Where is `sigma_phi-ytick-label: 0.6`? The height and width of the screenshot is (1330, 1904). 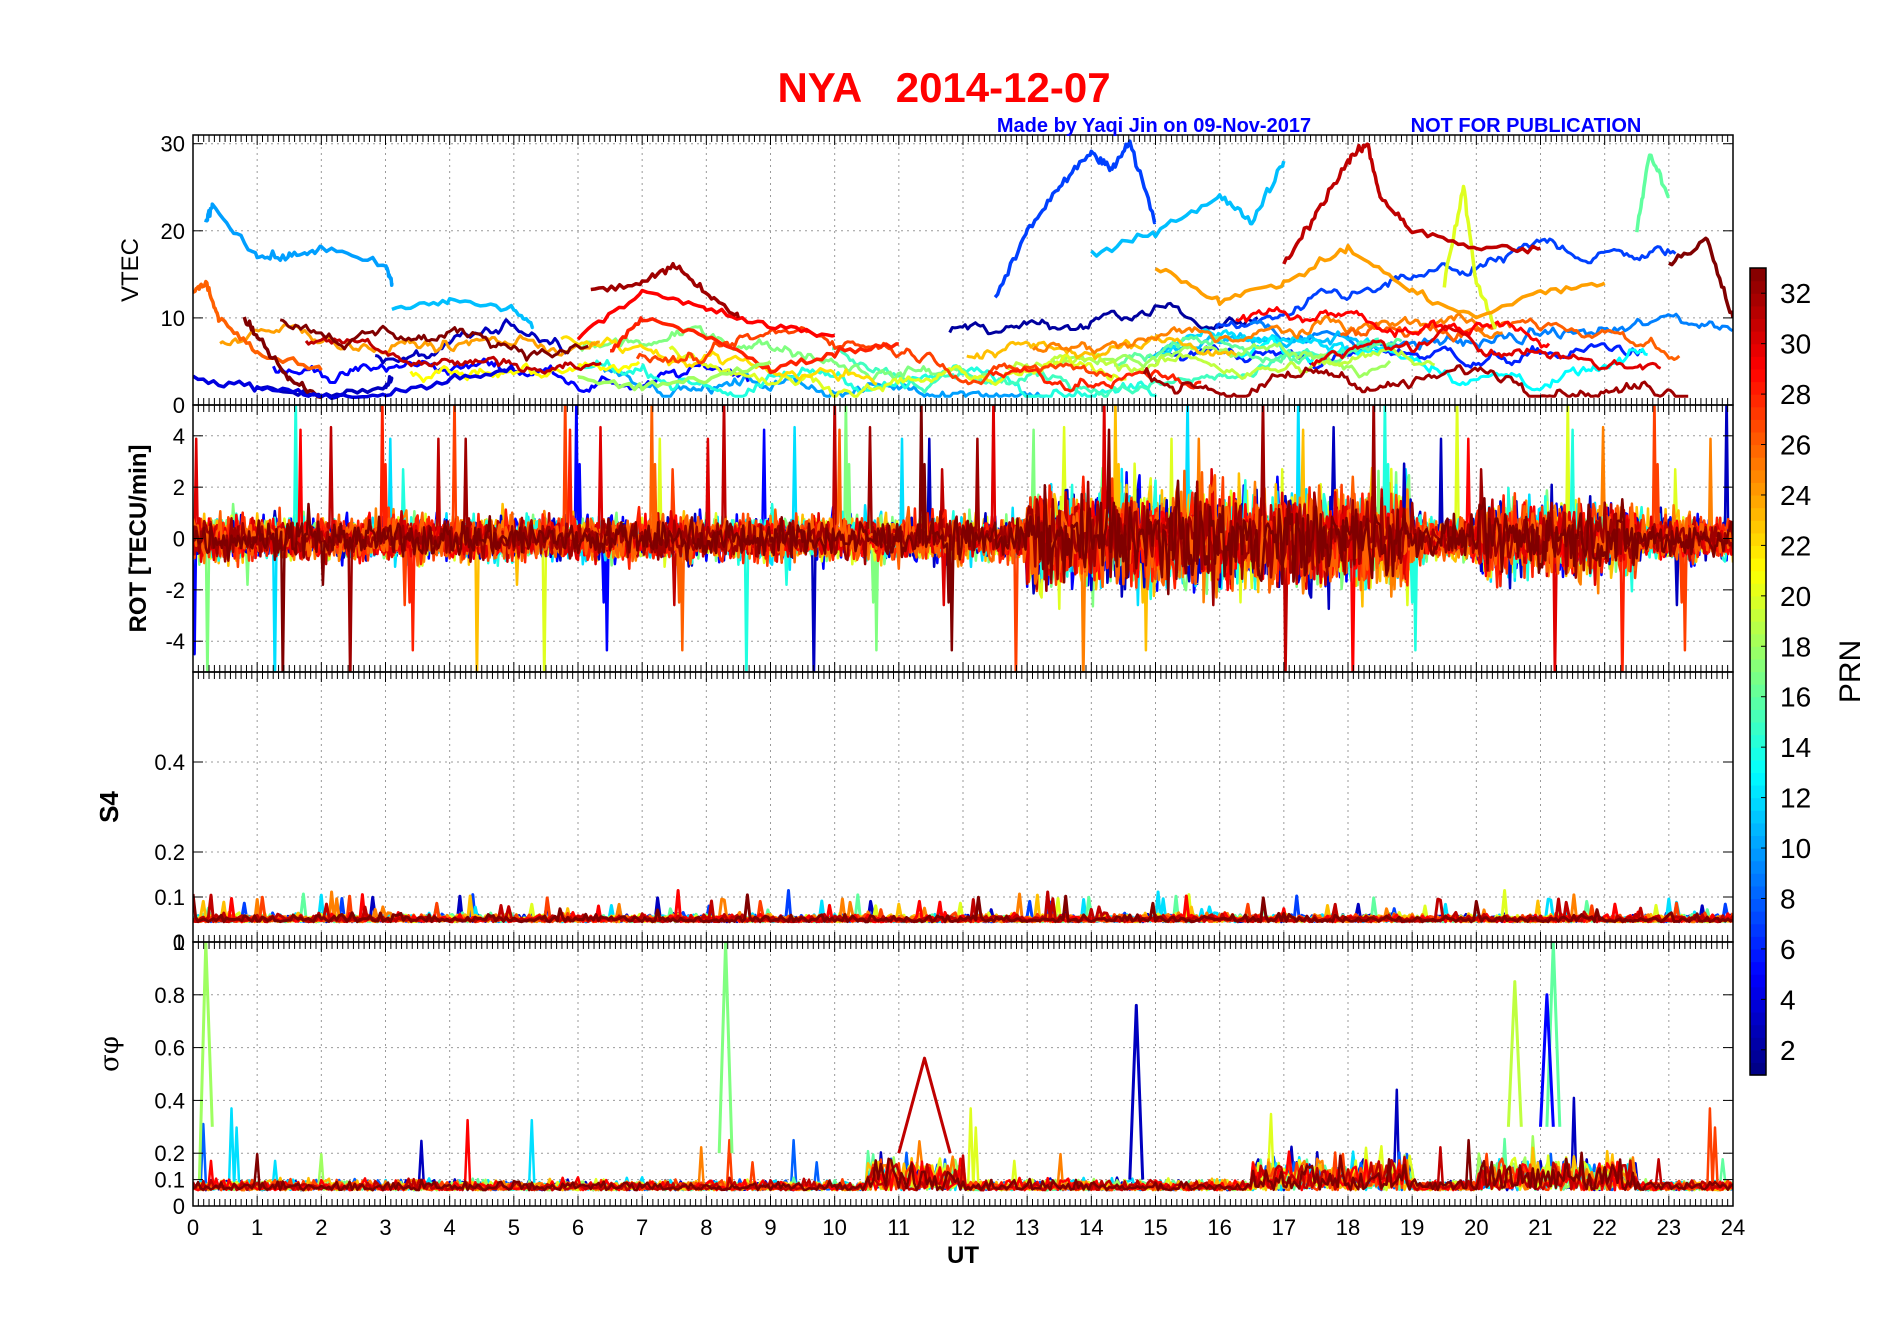 sigma_phi-ytick-label: 0.6 is located at coordinates (169, 1048).